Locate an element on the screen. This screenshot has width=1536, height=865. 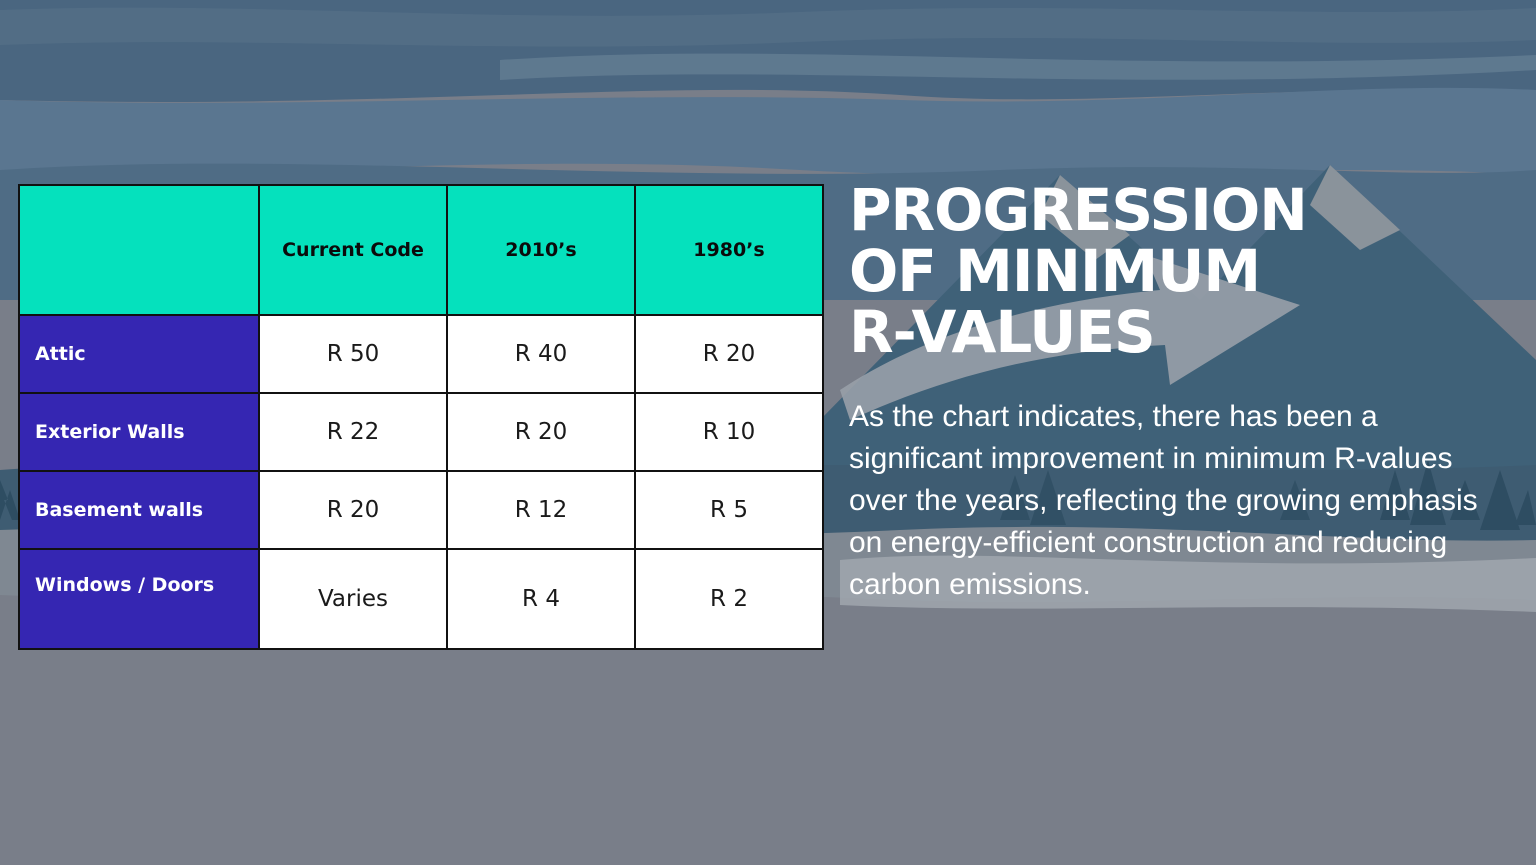
table-row: Windows / Doors Varies R 4 R 2 is located at coordinates (421, 599).